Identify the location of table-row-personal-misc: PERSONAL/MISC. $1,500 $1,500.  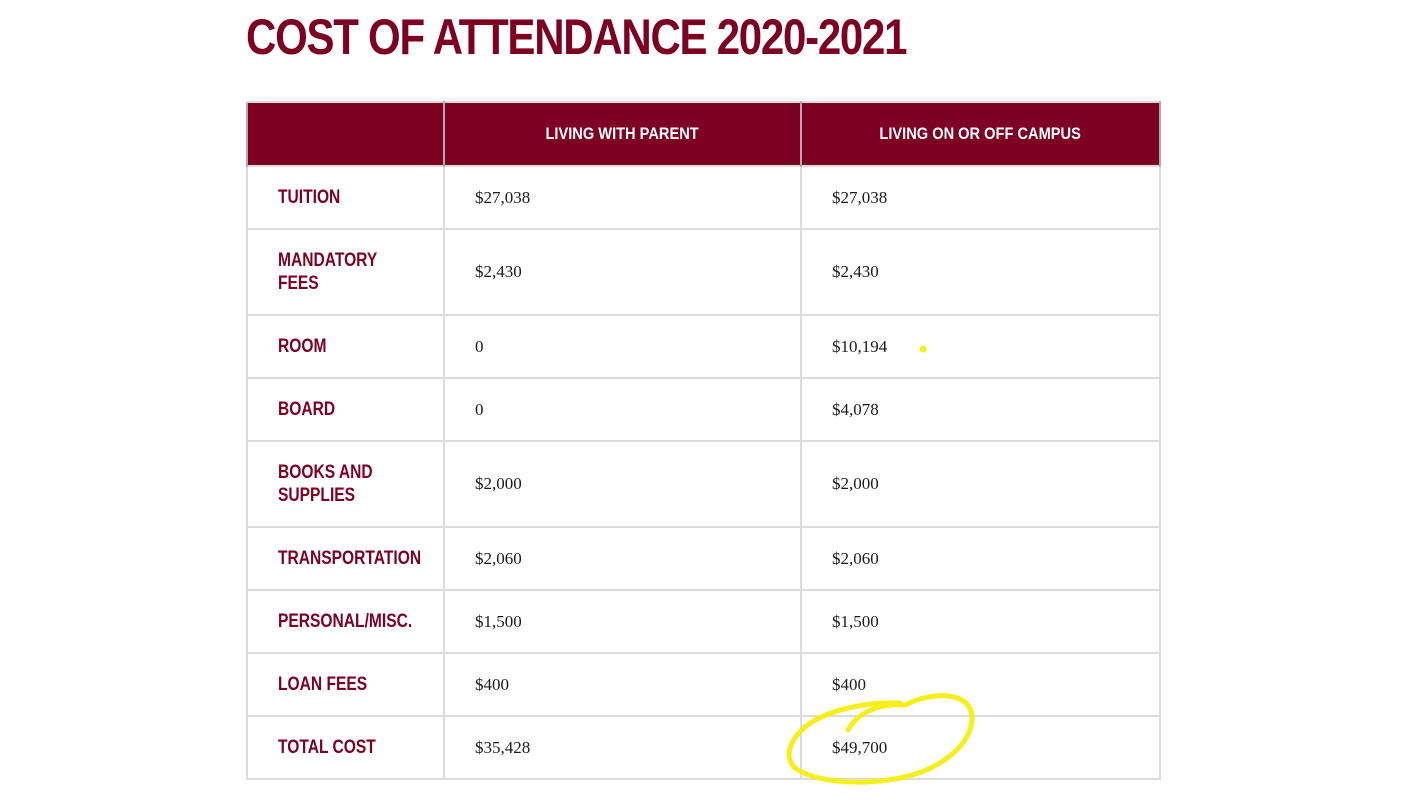
(703, 621).